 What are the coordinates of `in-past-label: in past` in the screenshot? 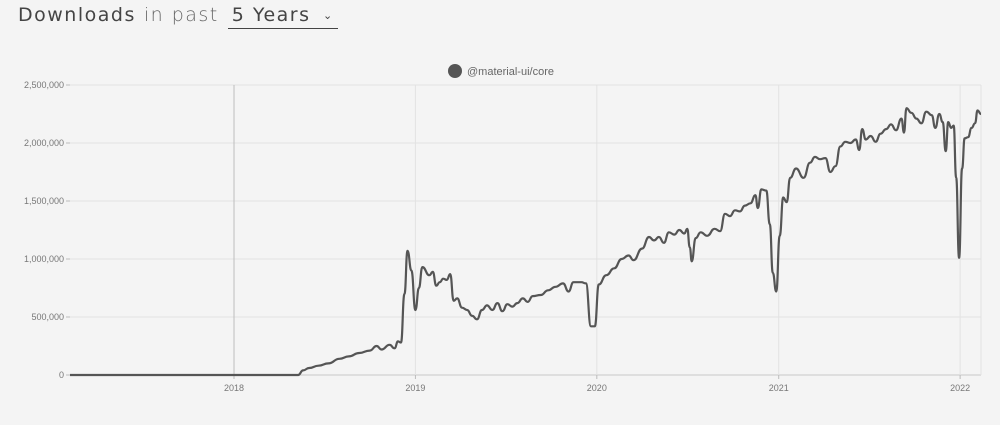 It's located at (181, 15).